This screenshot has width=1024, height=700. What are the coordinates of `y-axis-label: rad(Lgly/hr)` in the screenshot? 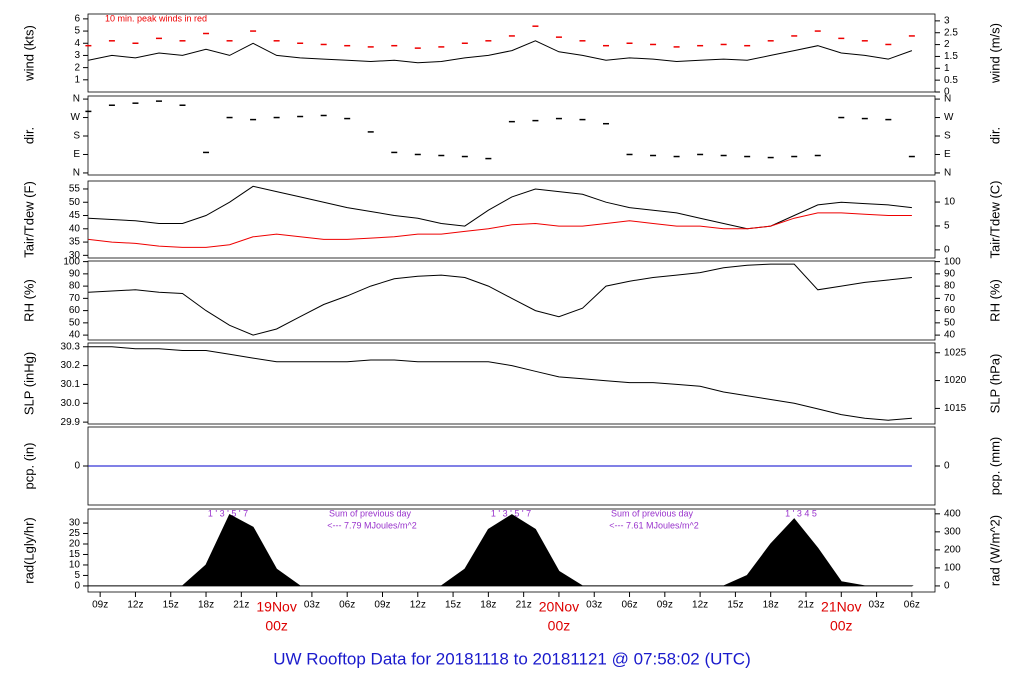 It's located at (28, 550).